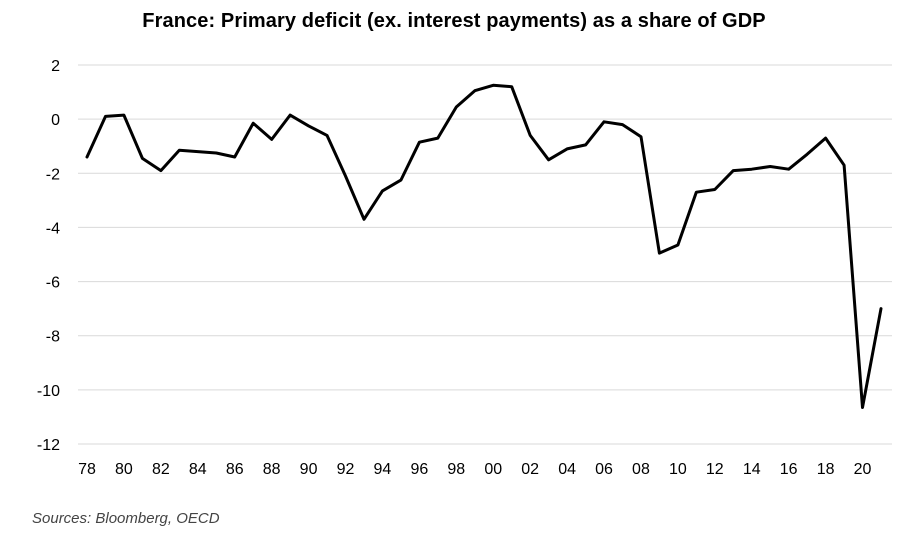 This screenshot has width=908, height=543. Describe the element at coordinates (863, 469) in the screenshot. I see `x-tick-label: 20` at that location.